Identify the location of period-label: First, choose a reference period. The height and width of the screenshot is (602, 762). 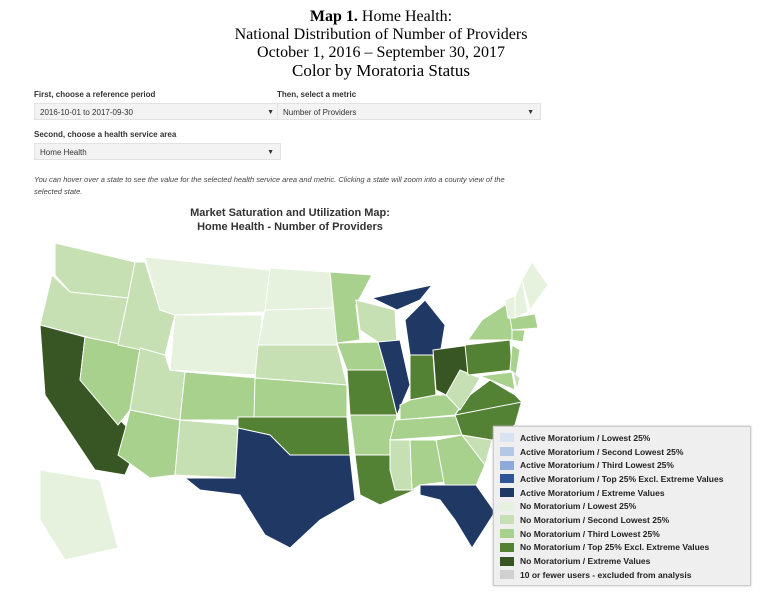
(95, 94).